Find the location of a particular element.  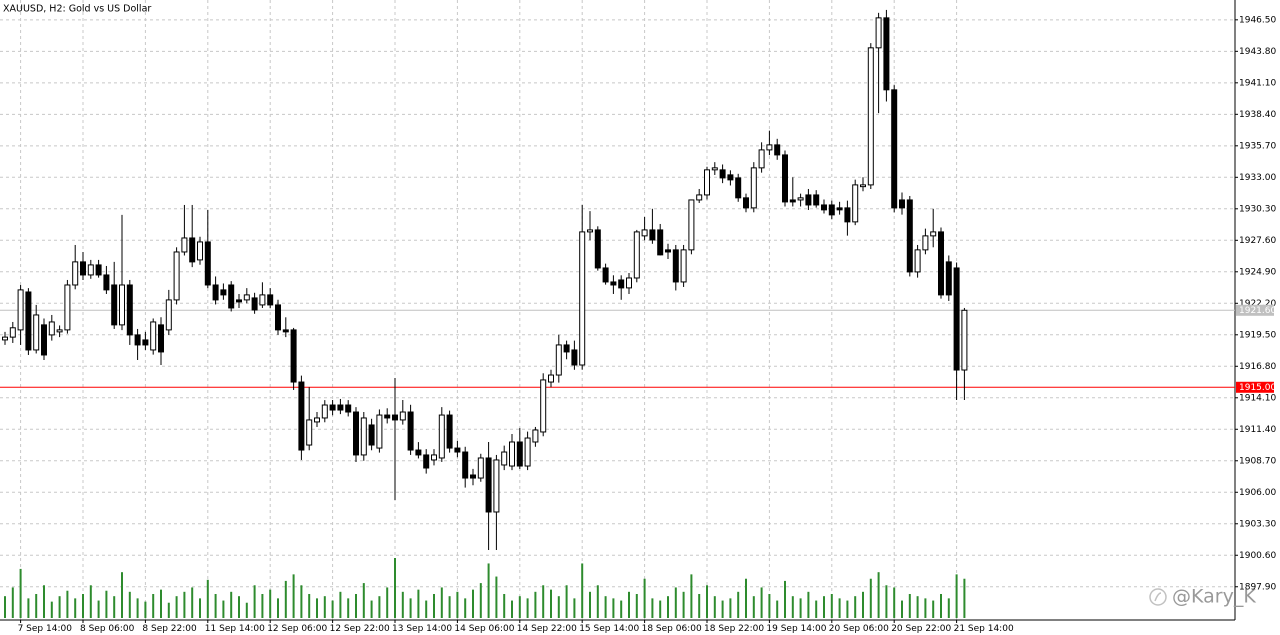

x-tick-label: 12 Sep 22:00 is located at coordinates (360, 629).